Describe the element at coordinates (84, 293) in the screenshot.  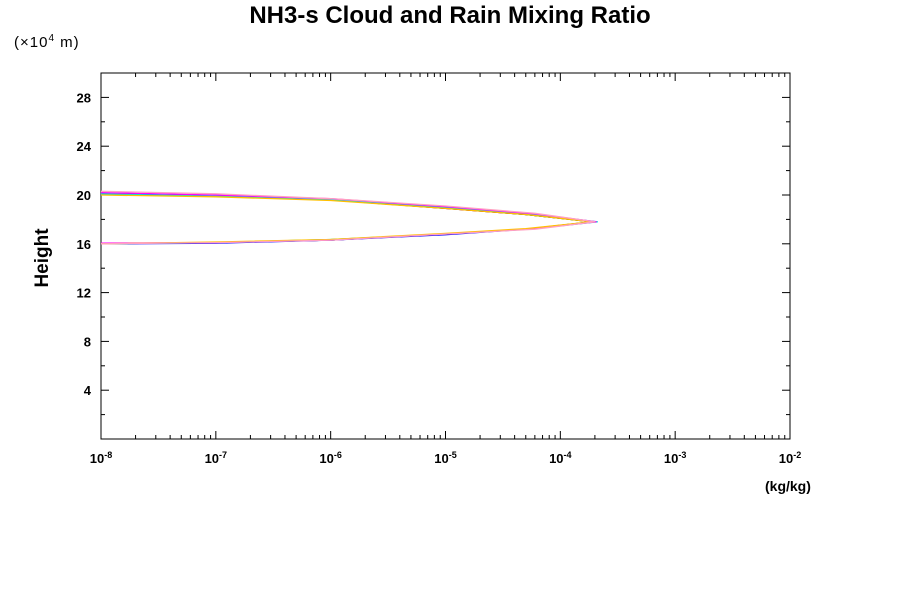
I see `y-tick-label: 12` at that location.